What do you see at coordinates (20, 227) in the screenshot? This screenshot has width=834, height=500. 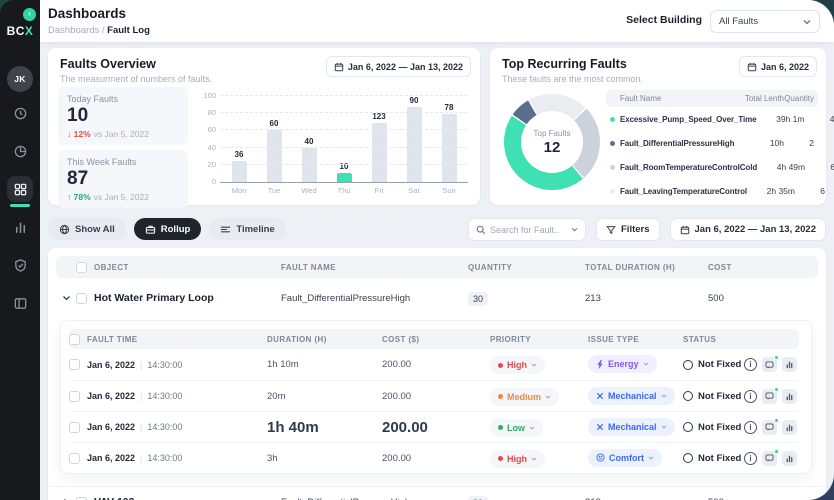 I see `sidebar-item-analytics` at bounding box center [20, 227].